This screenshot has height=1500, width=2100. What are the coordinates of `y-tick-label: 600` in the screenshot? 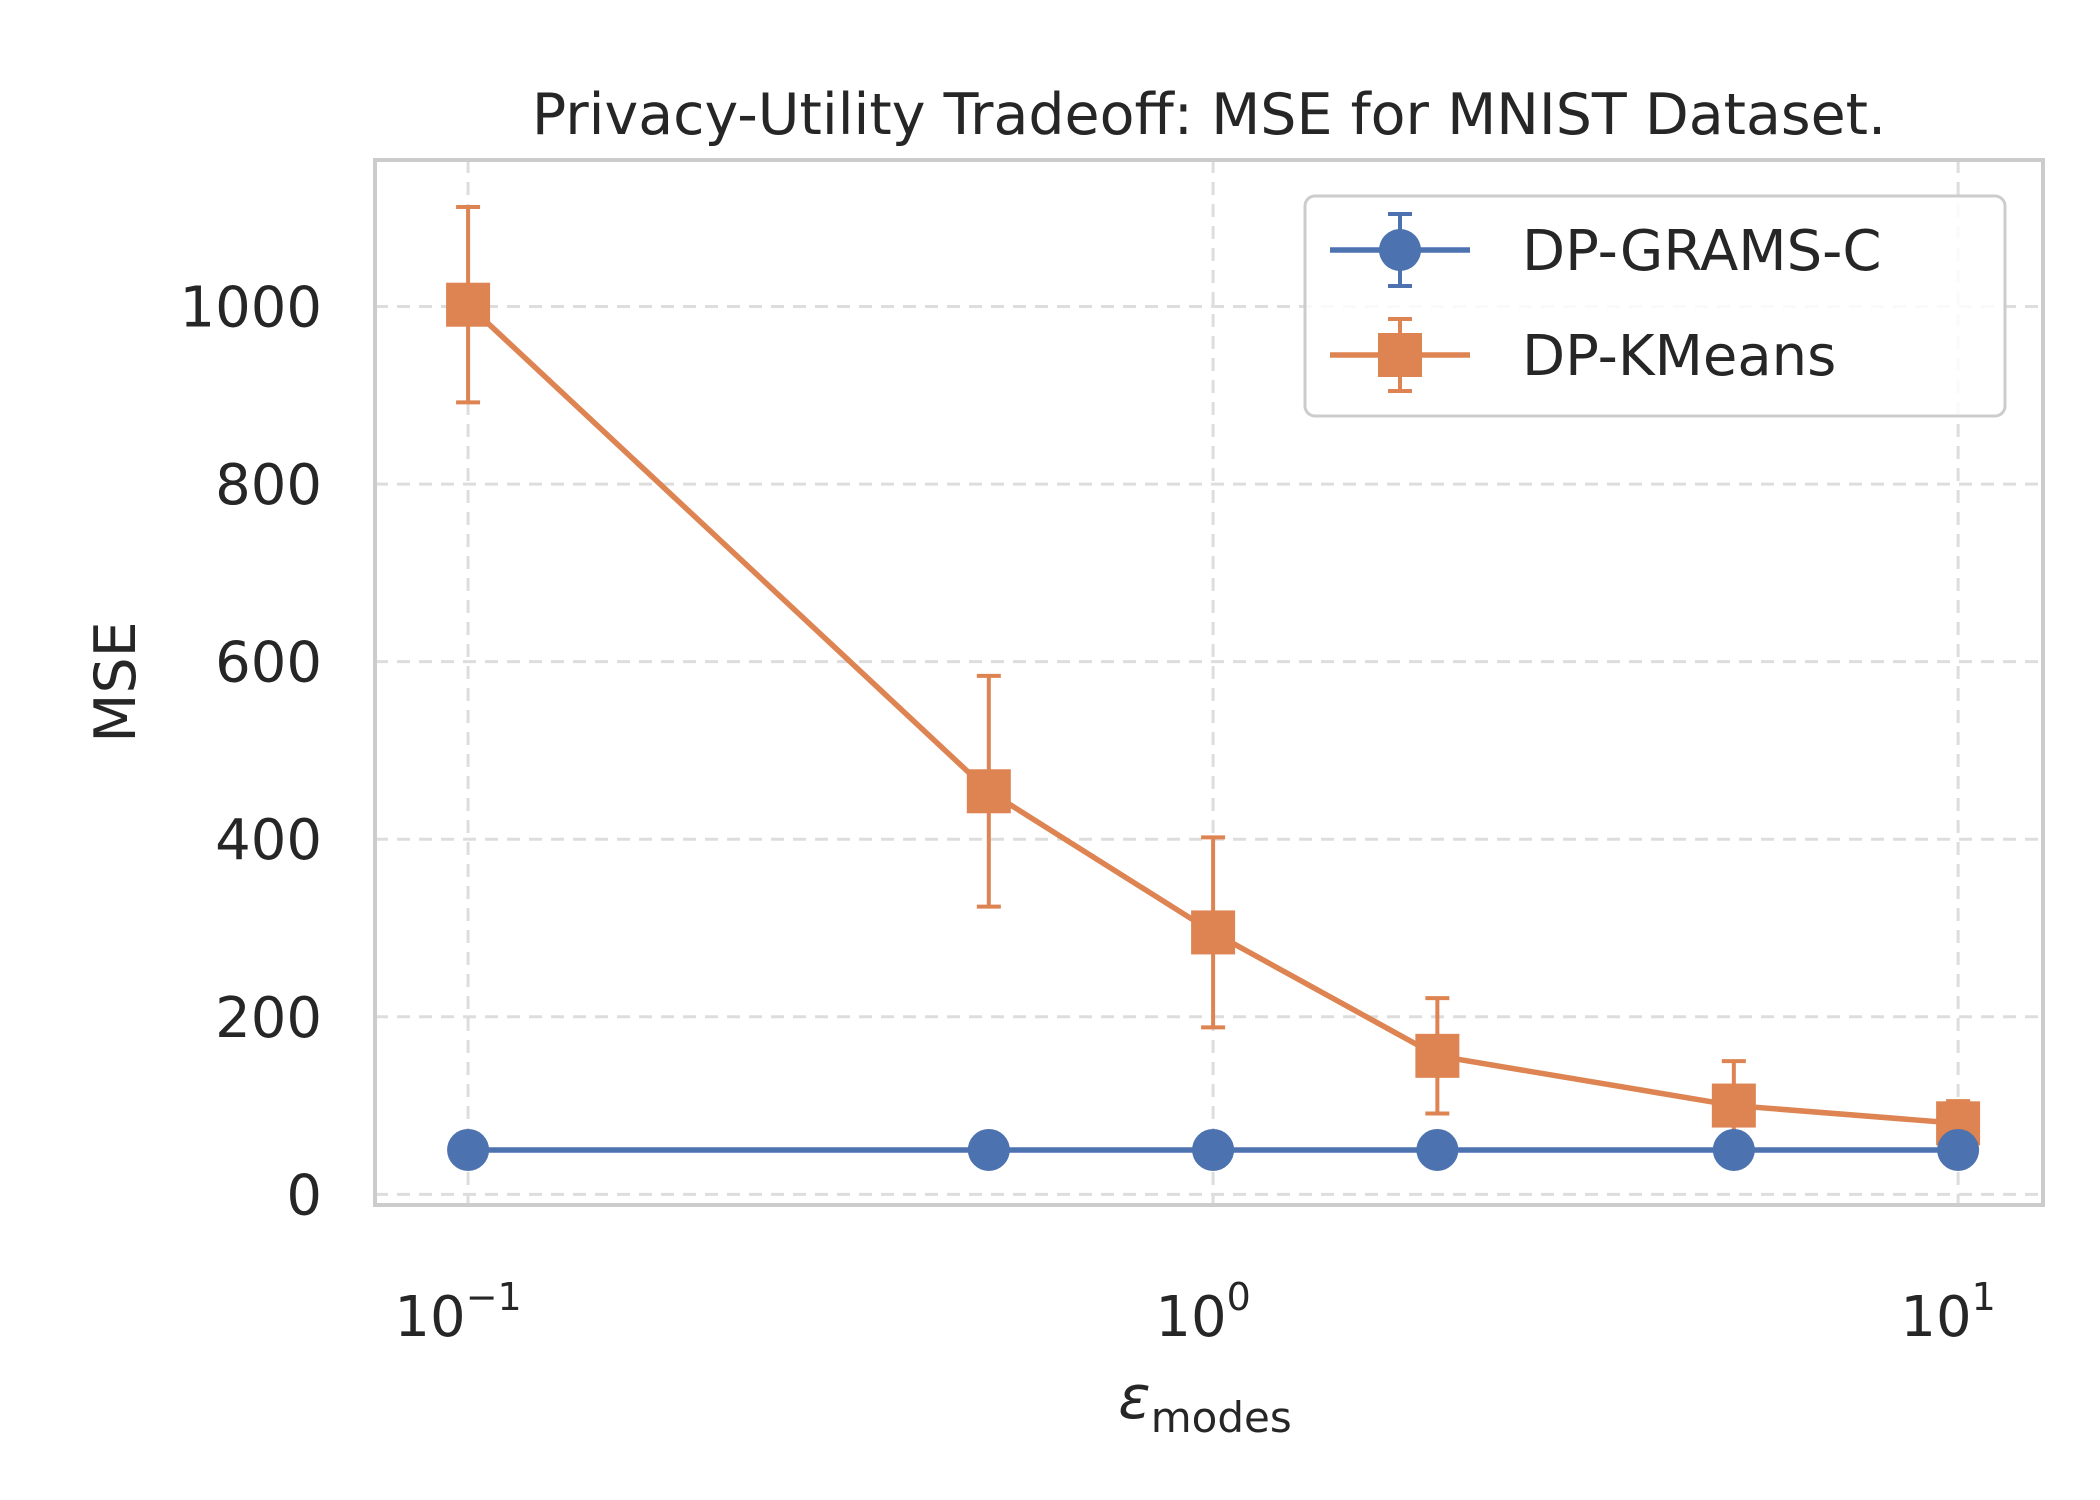 It's located at (268, 663).